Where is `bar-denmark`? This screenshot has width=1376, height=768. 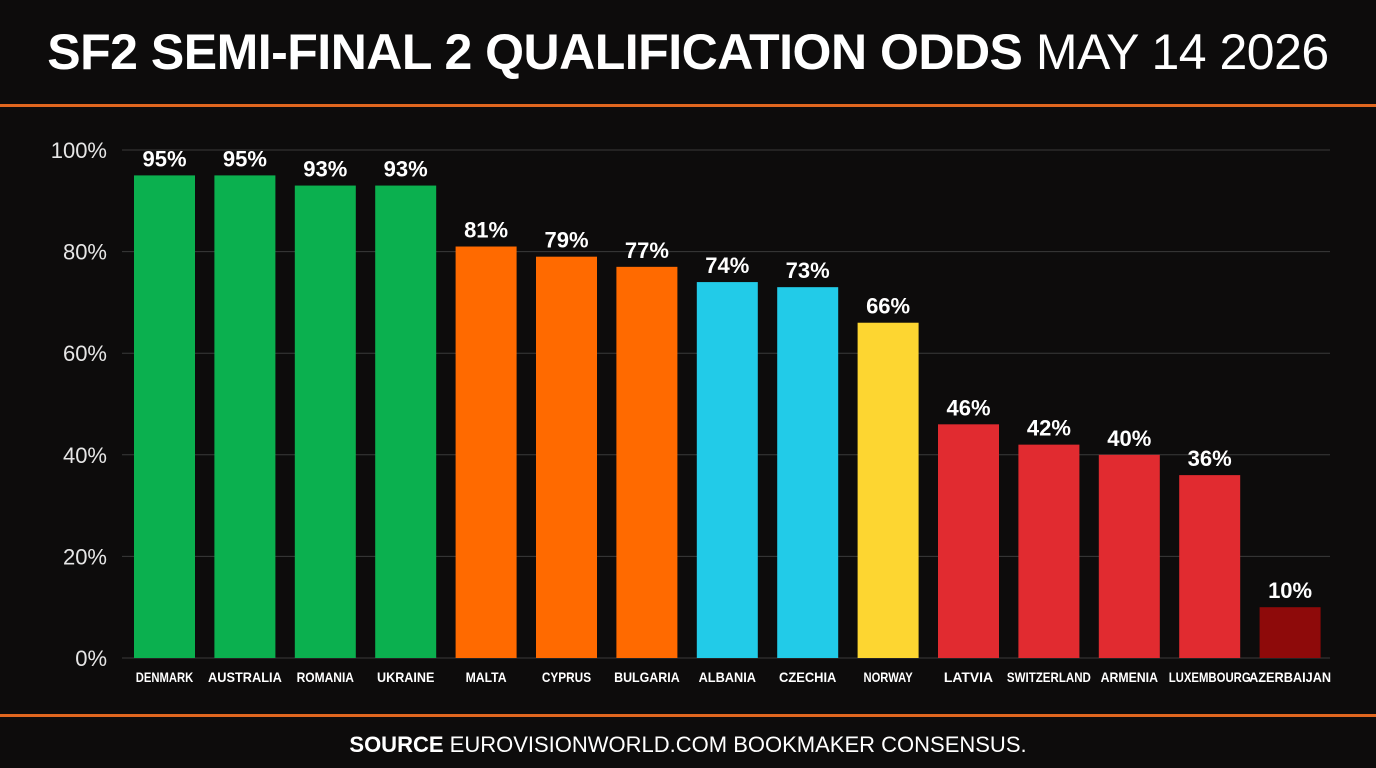
bar-denmark is located at coordinates (164, 416).